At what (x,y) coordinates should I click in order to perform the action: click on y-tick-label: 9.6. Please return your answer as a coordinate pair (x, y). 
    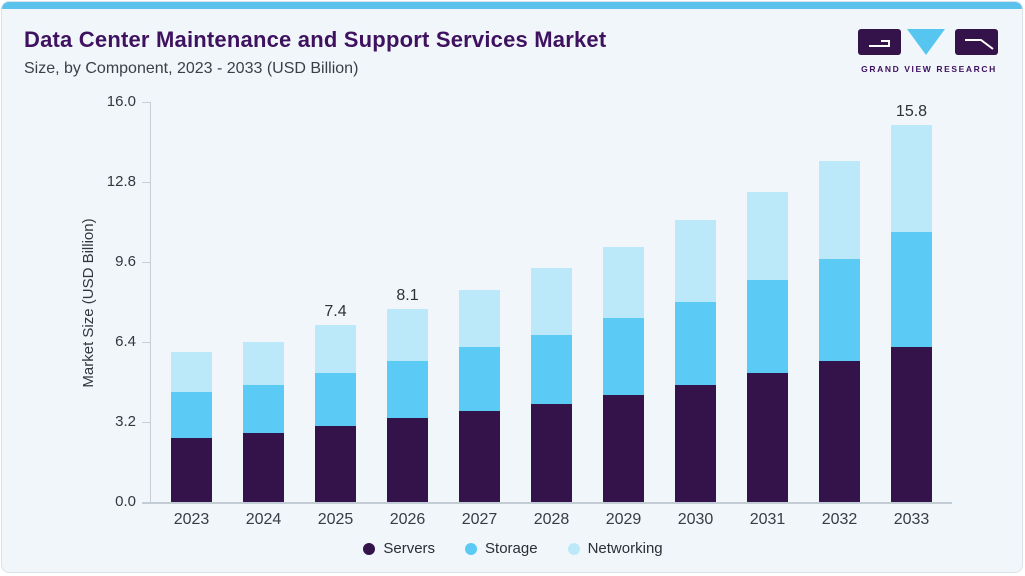
    Looking at the image, I should click on (125, 261).